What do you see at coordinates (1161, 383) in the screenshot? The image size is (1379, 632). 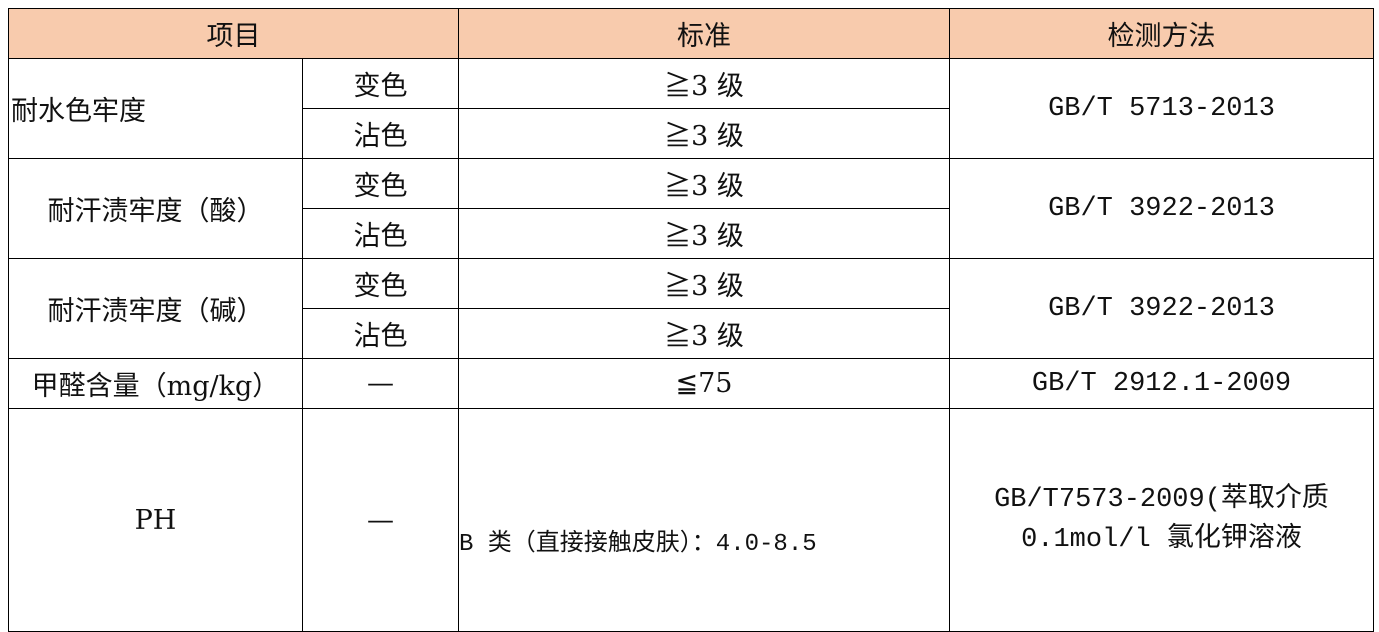 I see `method-cell: GB/T 2912.1-2009` at bounding box center [1161, 383].